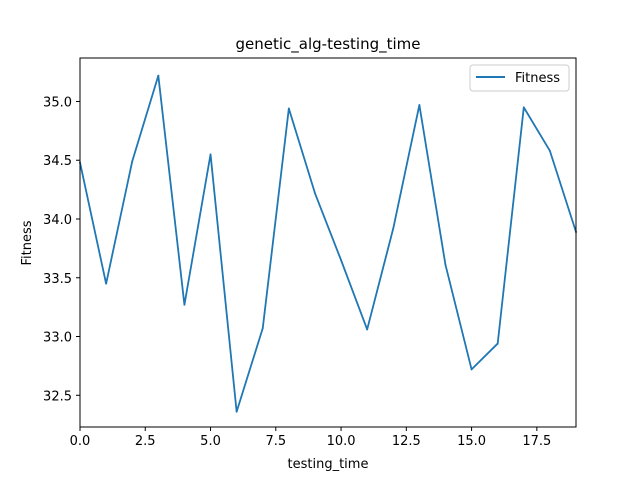 The width and height of the screenshot is (640, 480). I want to click on x-axis-ticks: 0.0 2.5 5.0 7.5 10.0 12.5 15.0 17.5, so click(310, 438).